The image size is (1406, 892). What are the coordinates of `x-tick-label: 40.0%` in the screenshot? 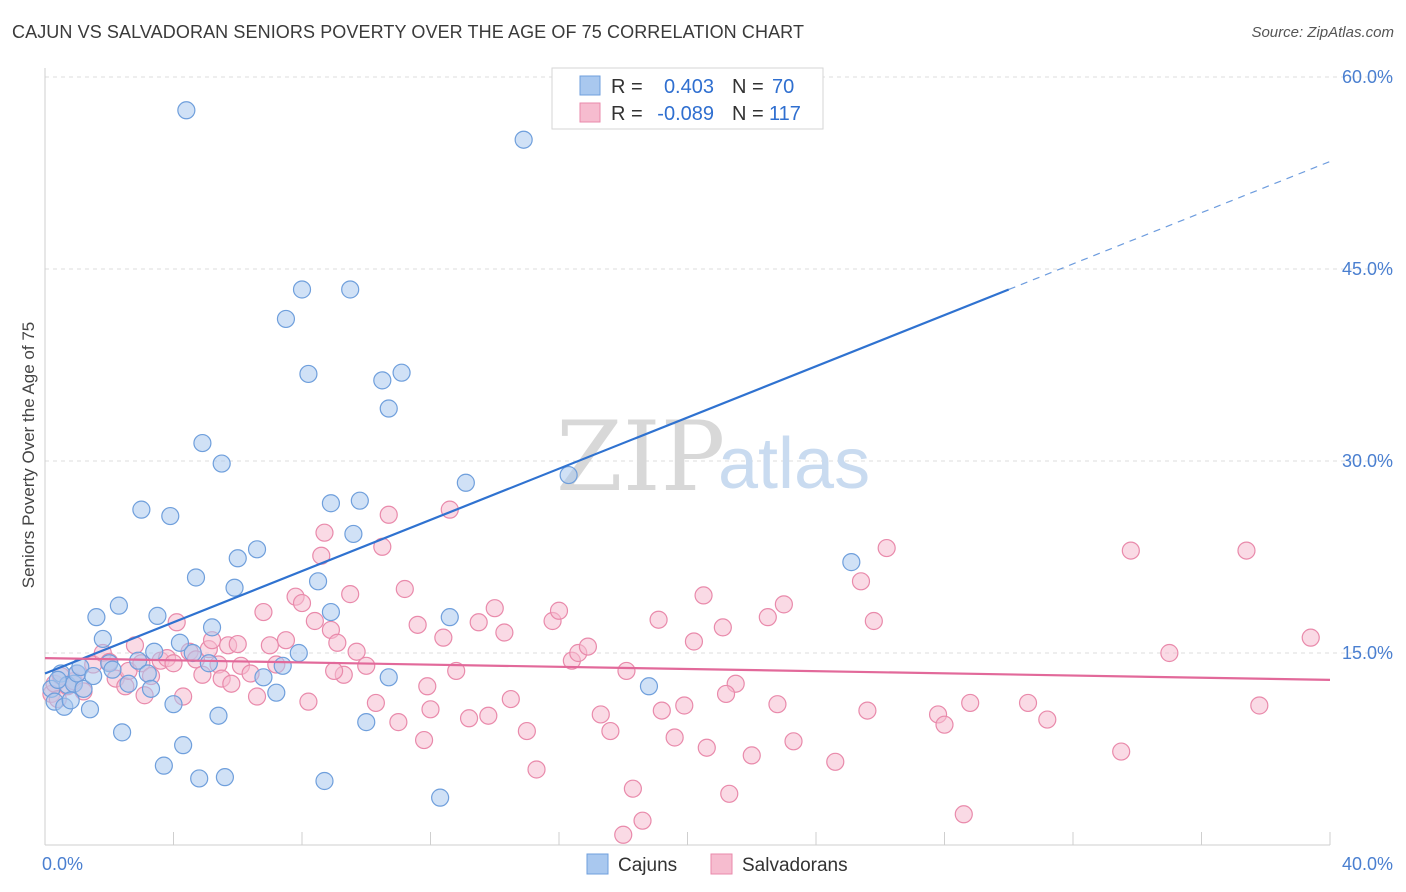 It's located at (1367, 864).